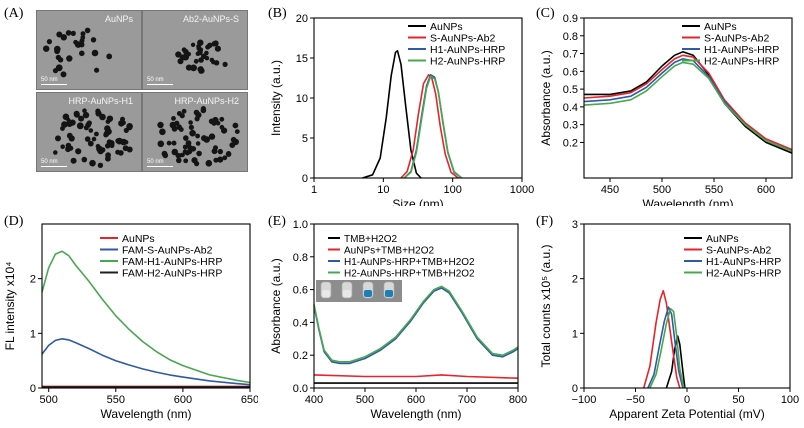 The image size is (804, 428). I want to click on y-tick-label: 0.9, so click(570, 19).